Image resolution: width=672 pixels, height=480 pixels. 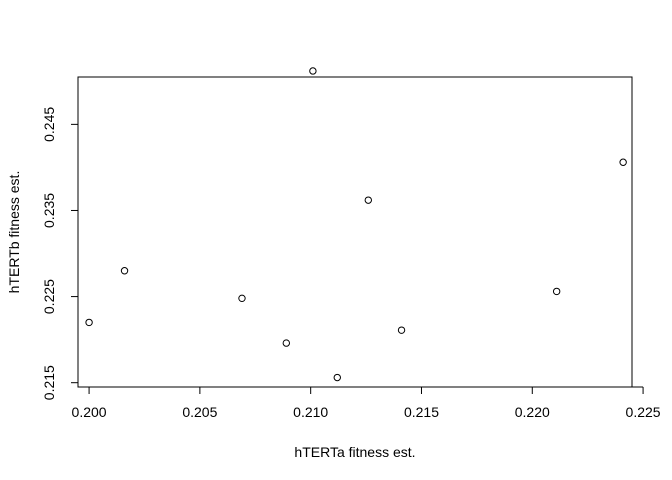 I want to click on x-tick-label: 0.215, so click(x=421, y=412).